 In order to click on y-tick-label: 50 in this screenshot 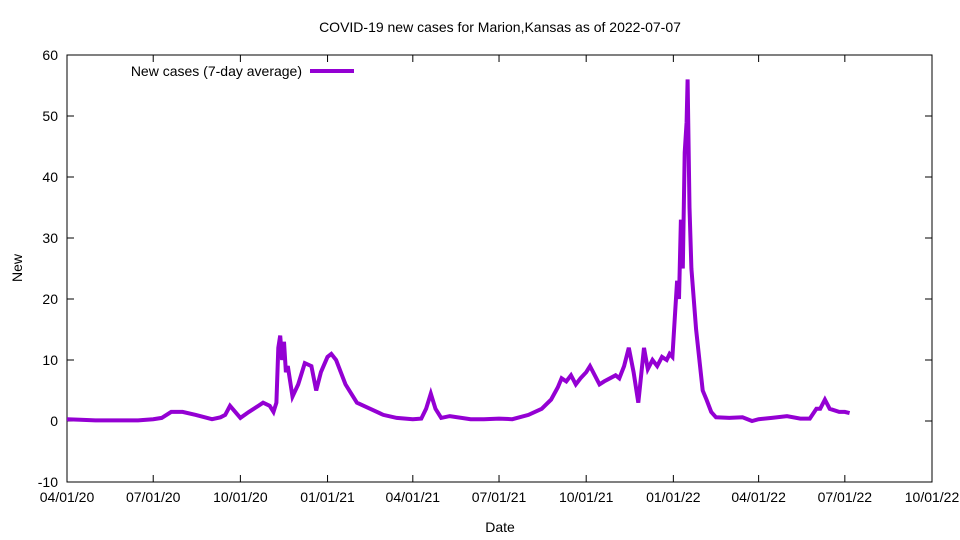, I will do `click(50, 116)`.